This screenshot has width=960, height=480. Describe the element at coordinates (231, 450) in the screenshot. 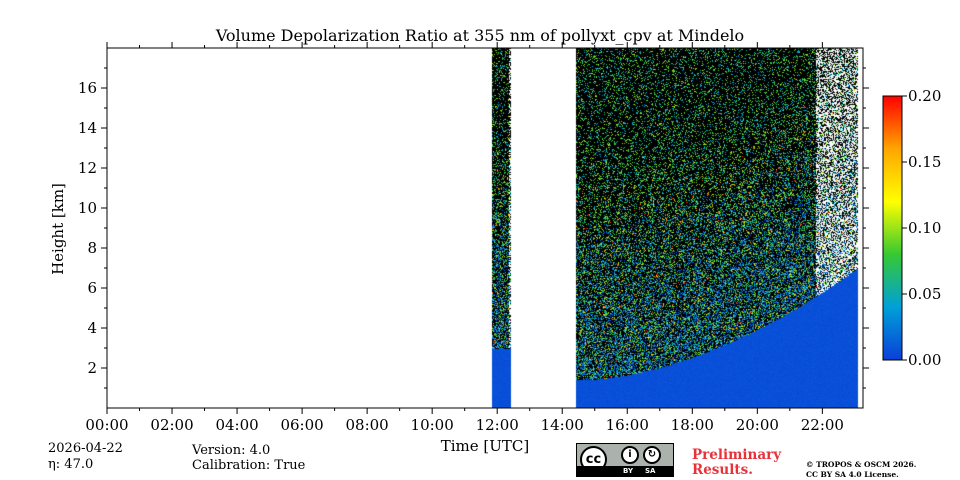

I see `footer-version: Version: 4.0` at that location.